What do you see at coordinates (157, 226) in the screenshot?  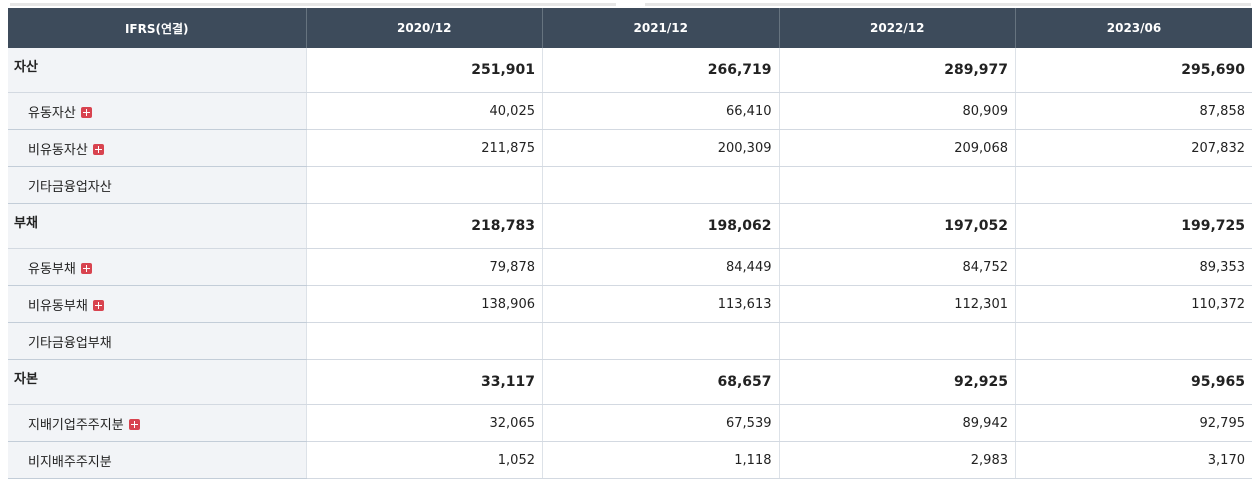 I see `row-label-cell: 부채` at bounding box center [157, 226].